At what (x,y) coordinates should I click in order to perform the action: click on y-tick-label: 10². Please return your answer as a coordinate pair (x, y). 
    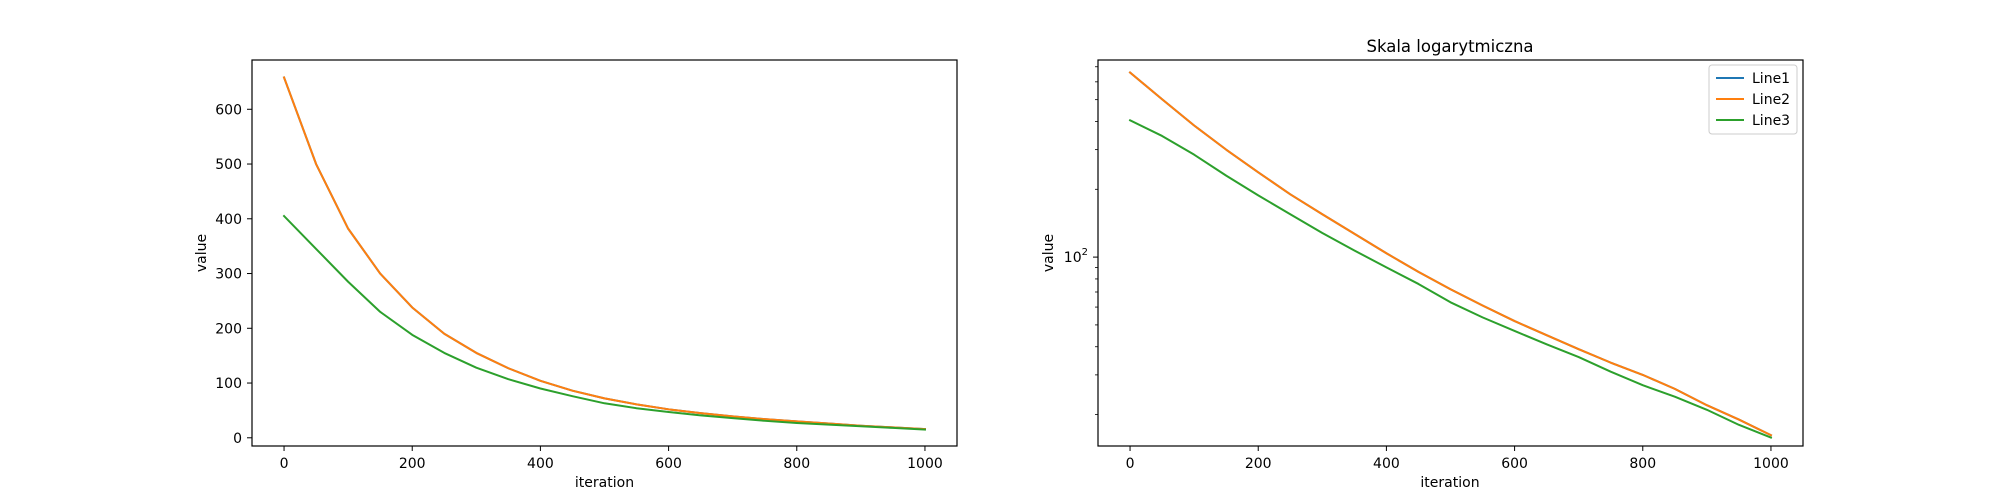
    Looking at the image, I should click on (1076, 256).